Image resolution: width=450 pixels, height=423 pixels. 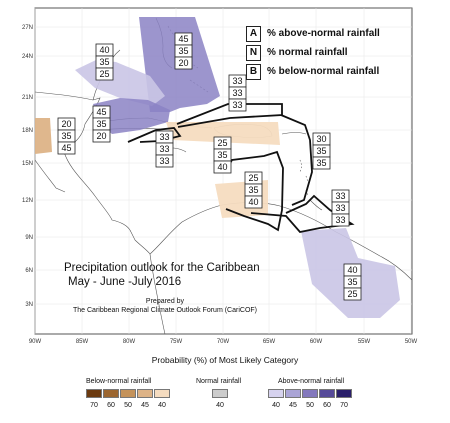 What do you see at coordinates (82, 342) in the screenshot?
I see `lon-tick-label: 85W` at bounding box center [82, 342].